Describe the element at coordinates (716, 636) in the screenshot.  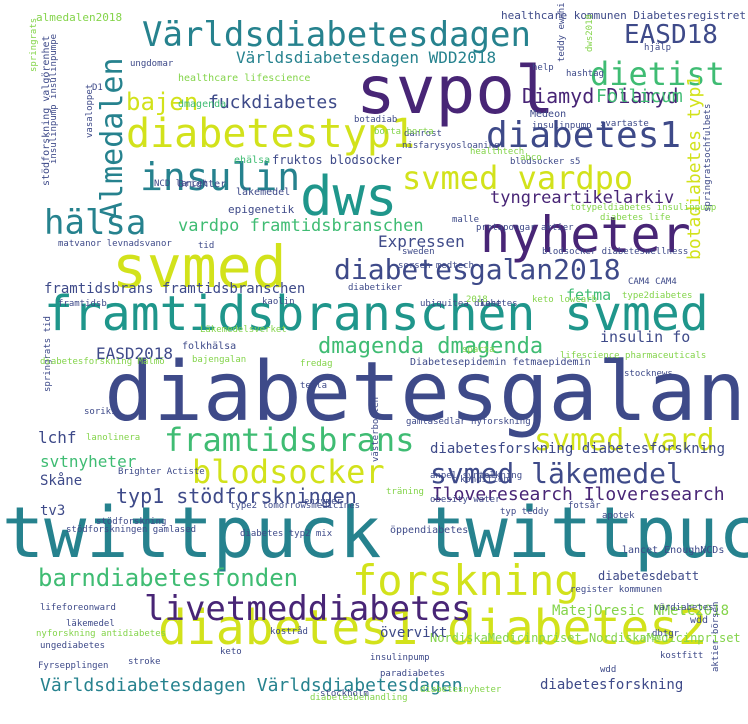
I see `word-aktier-borsen: aktier börsen` at that location.